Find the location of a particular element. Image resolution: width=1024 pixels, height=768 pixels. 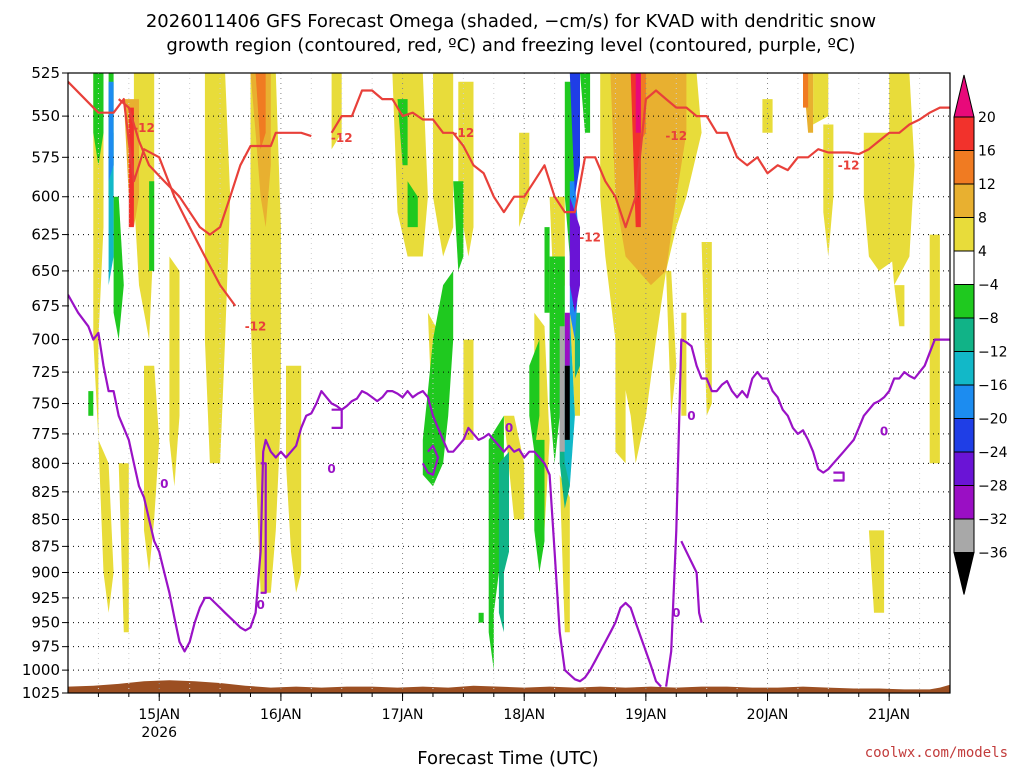

dgz-contour-label-3: -12 is located at coordinates (676, 136).